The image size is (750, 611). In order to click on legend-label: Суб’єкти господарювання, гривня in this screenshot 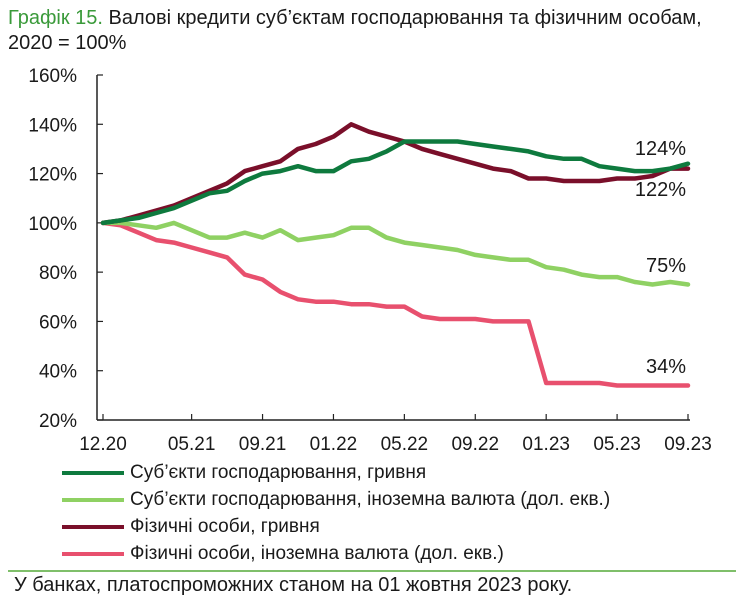, I will do `click(278, 472)`.